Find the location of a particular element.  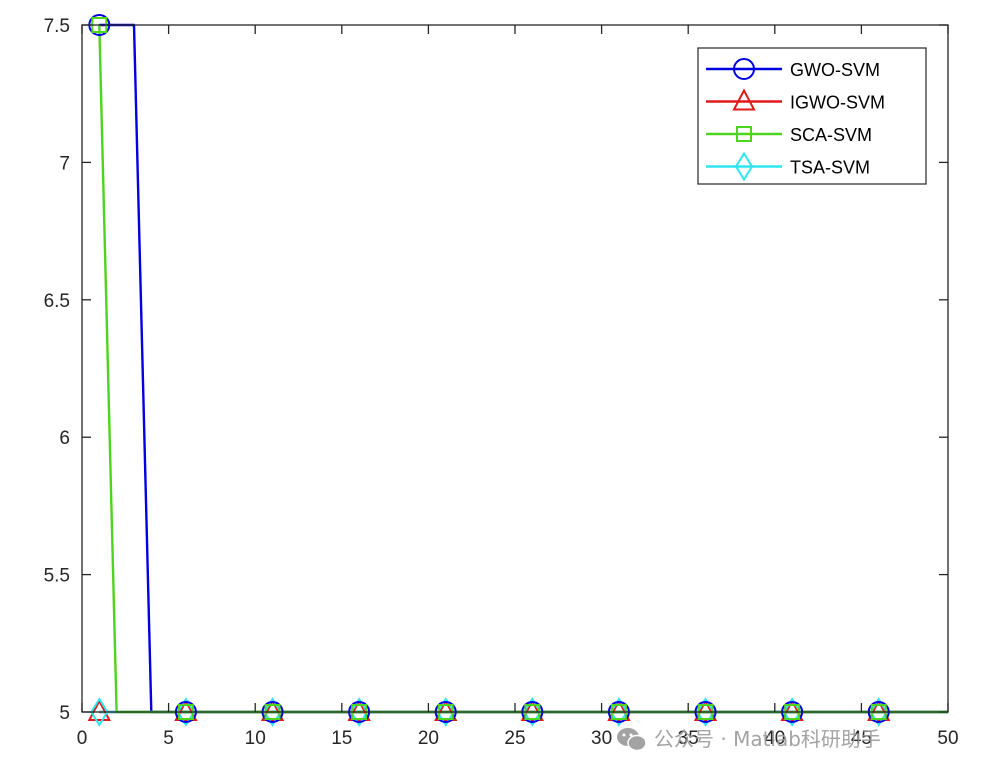

x-tick-label: 40 is located at coordinates (774, 738).